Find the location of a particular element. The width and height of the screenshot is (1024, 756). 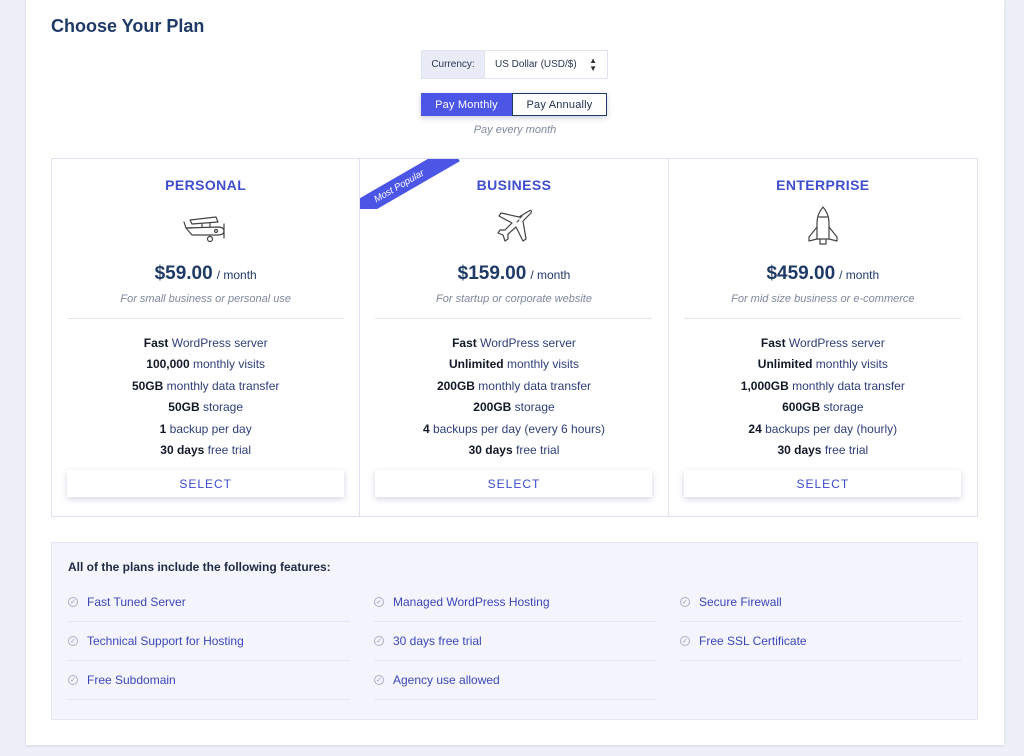

select-personal-button: SELECT is located at coordinates (206, 484).